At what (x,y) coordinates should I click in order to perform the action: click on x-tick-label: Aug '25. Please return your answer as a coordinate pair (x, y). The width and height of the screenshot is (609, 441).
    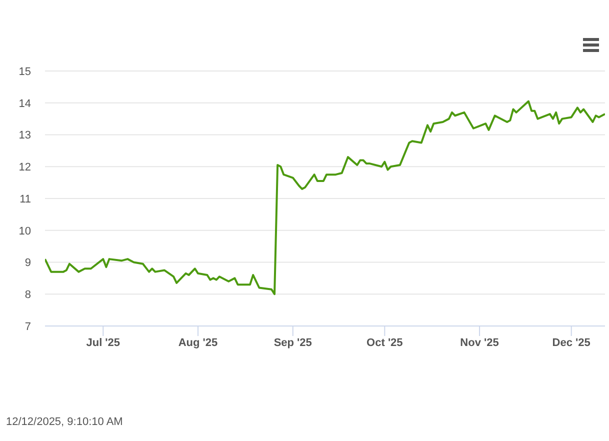
    Looking at the image, I should click on (198, 342).